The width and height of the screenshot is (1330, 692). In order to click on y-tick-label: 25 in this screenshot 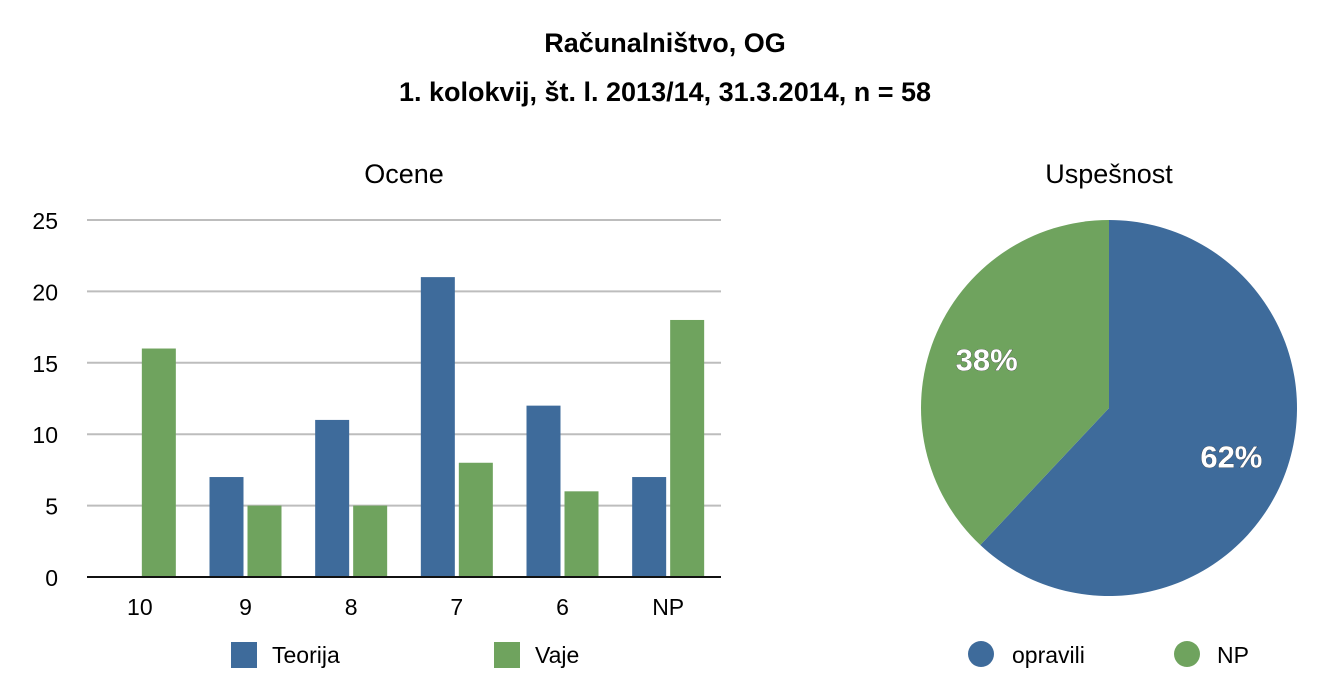, I will do `click(45, 221)`.